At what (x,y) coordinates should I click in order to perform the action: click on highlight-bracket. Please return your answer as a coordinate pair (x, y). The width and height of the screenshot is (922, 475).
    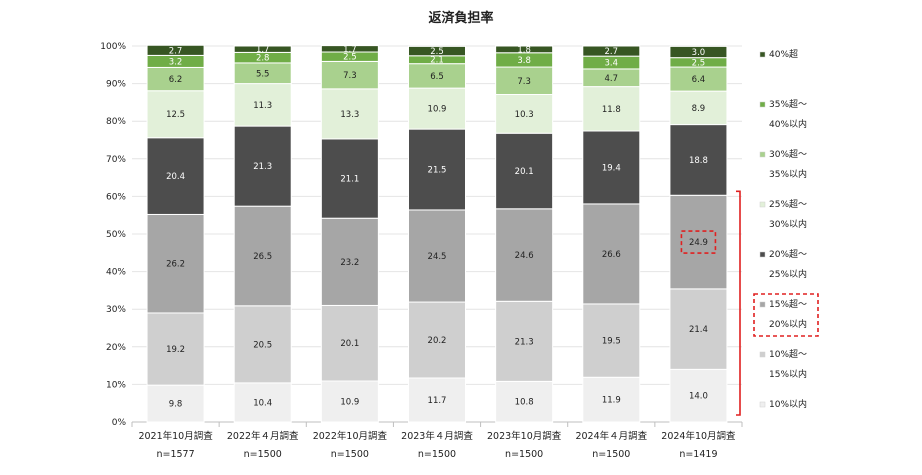
    Looking at the image, I should click on (738, 303).